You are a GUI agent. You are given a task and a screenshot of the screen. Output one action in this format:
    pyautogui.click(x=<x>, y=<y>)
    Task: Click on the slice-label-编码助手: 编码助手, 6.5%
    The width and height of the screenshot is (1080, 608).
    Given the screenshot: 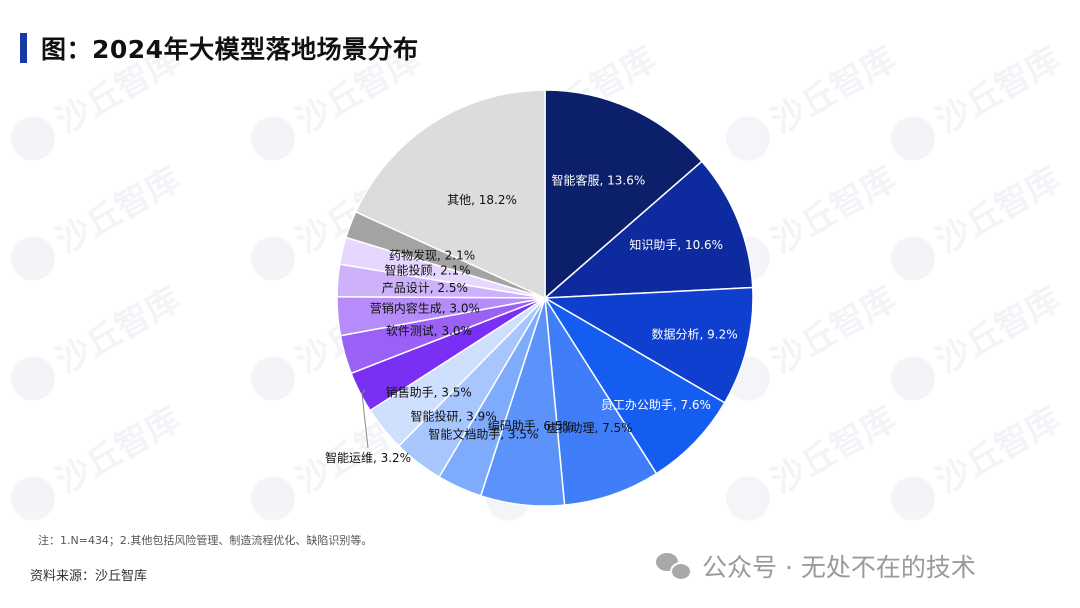 What is the action you would take?
    pyautogui.click(x=531, y=425)
    